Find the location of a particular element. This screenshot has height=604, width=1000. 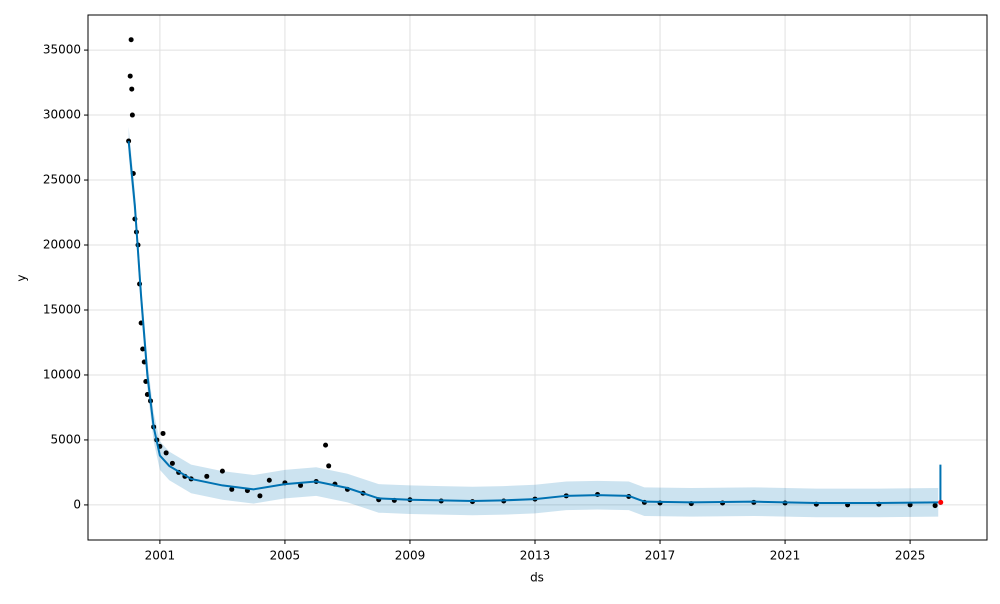

x-tick-label: 2013 is located at coordinates (535, 556).